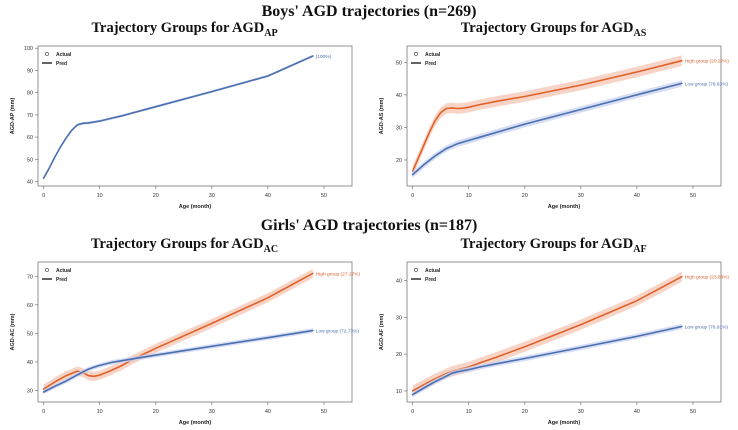  Describe the element at coordinates (30, 94) in the screenshot. I see `y-tick-label: 80` at that location.